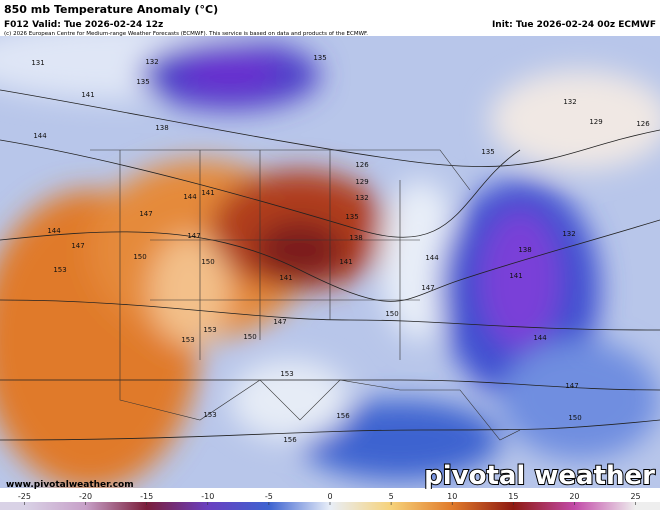 The height and width of the screenshot is (510, 660). Describe the element at coordinates (70, 485) in the screenshot. I see `website: www.pivotalweather.com` at that location.